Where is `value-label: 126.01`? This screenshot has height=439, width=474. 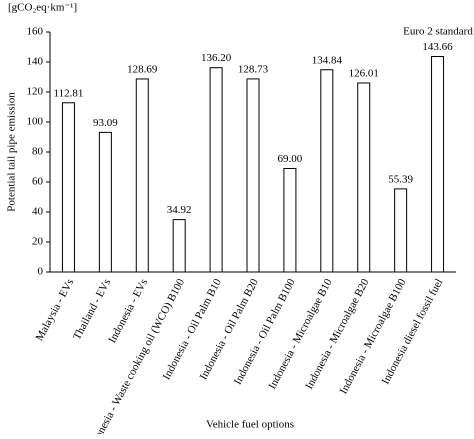 value-label: 126.01 is located at coordinates (364, 74).